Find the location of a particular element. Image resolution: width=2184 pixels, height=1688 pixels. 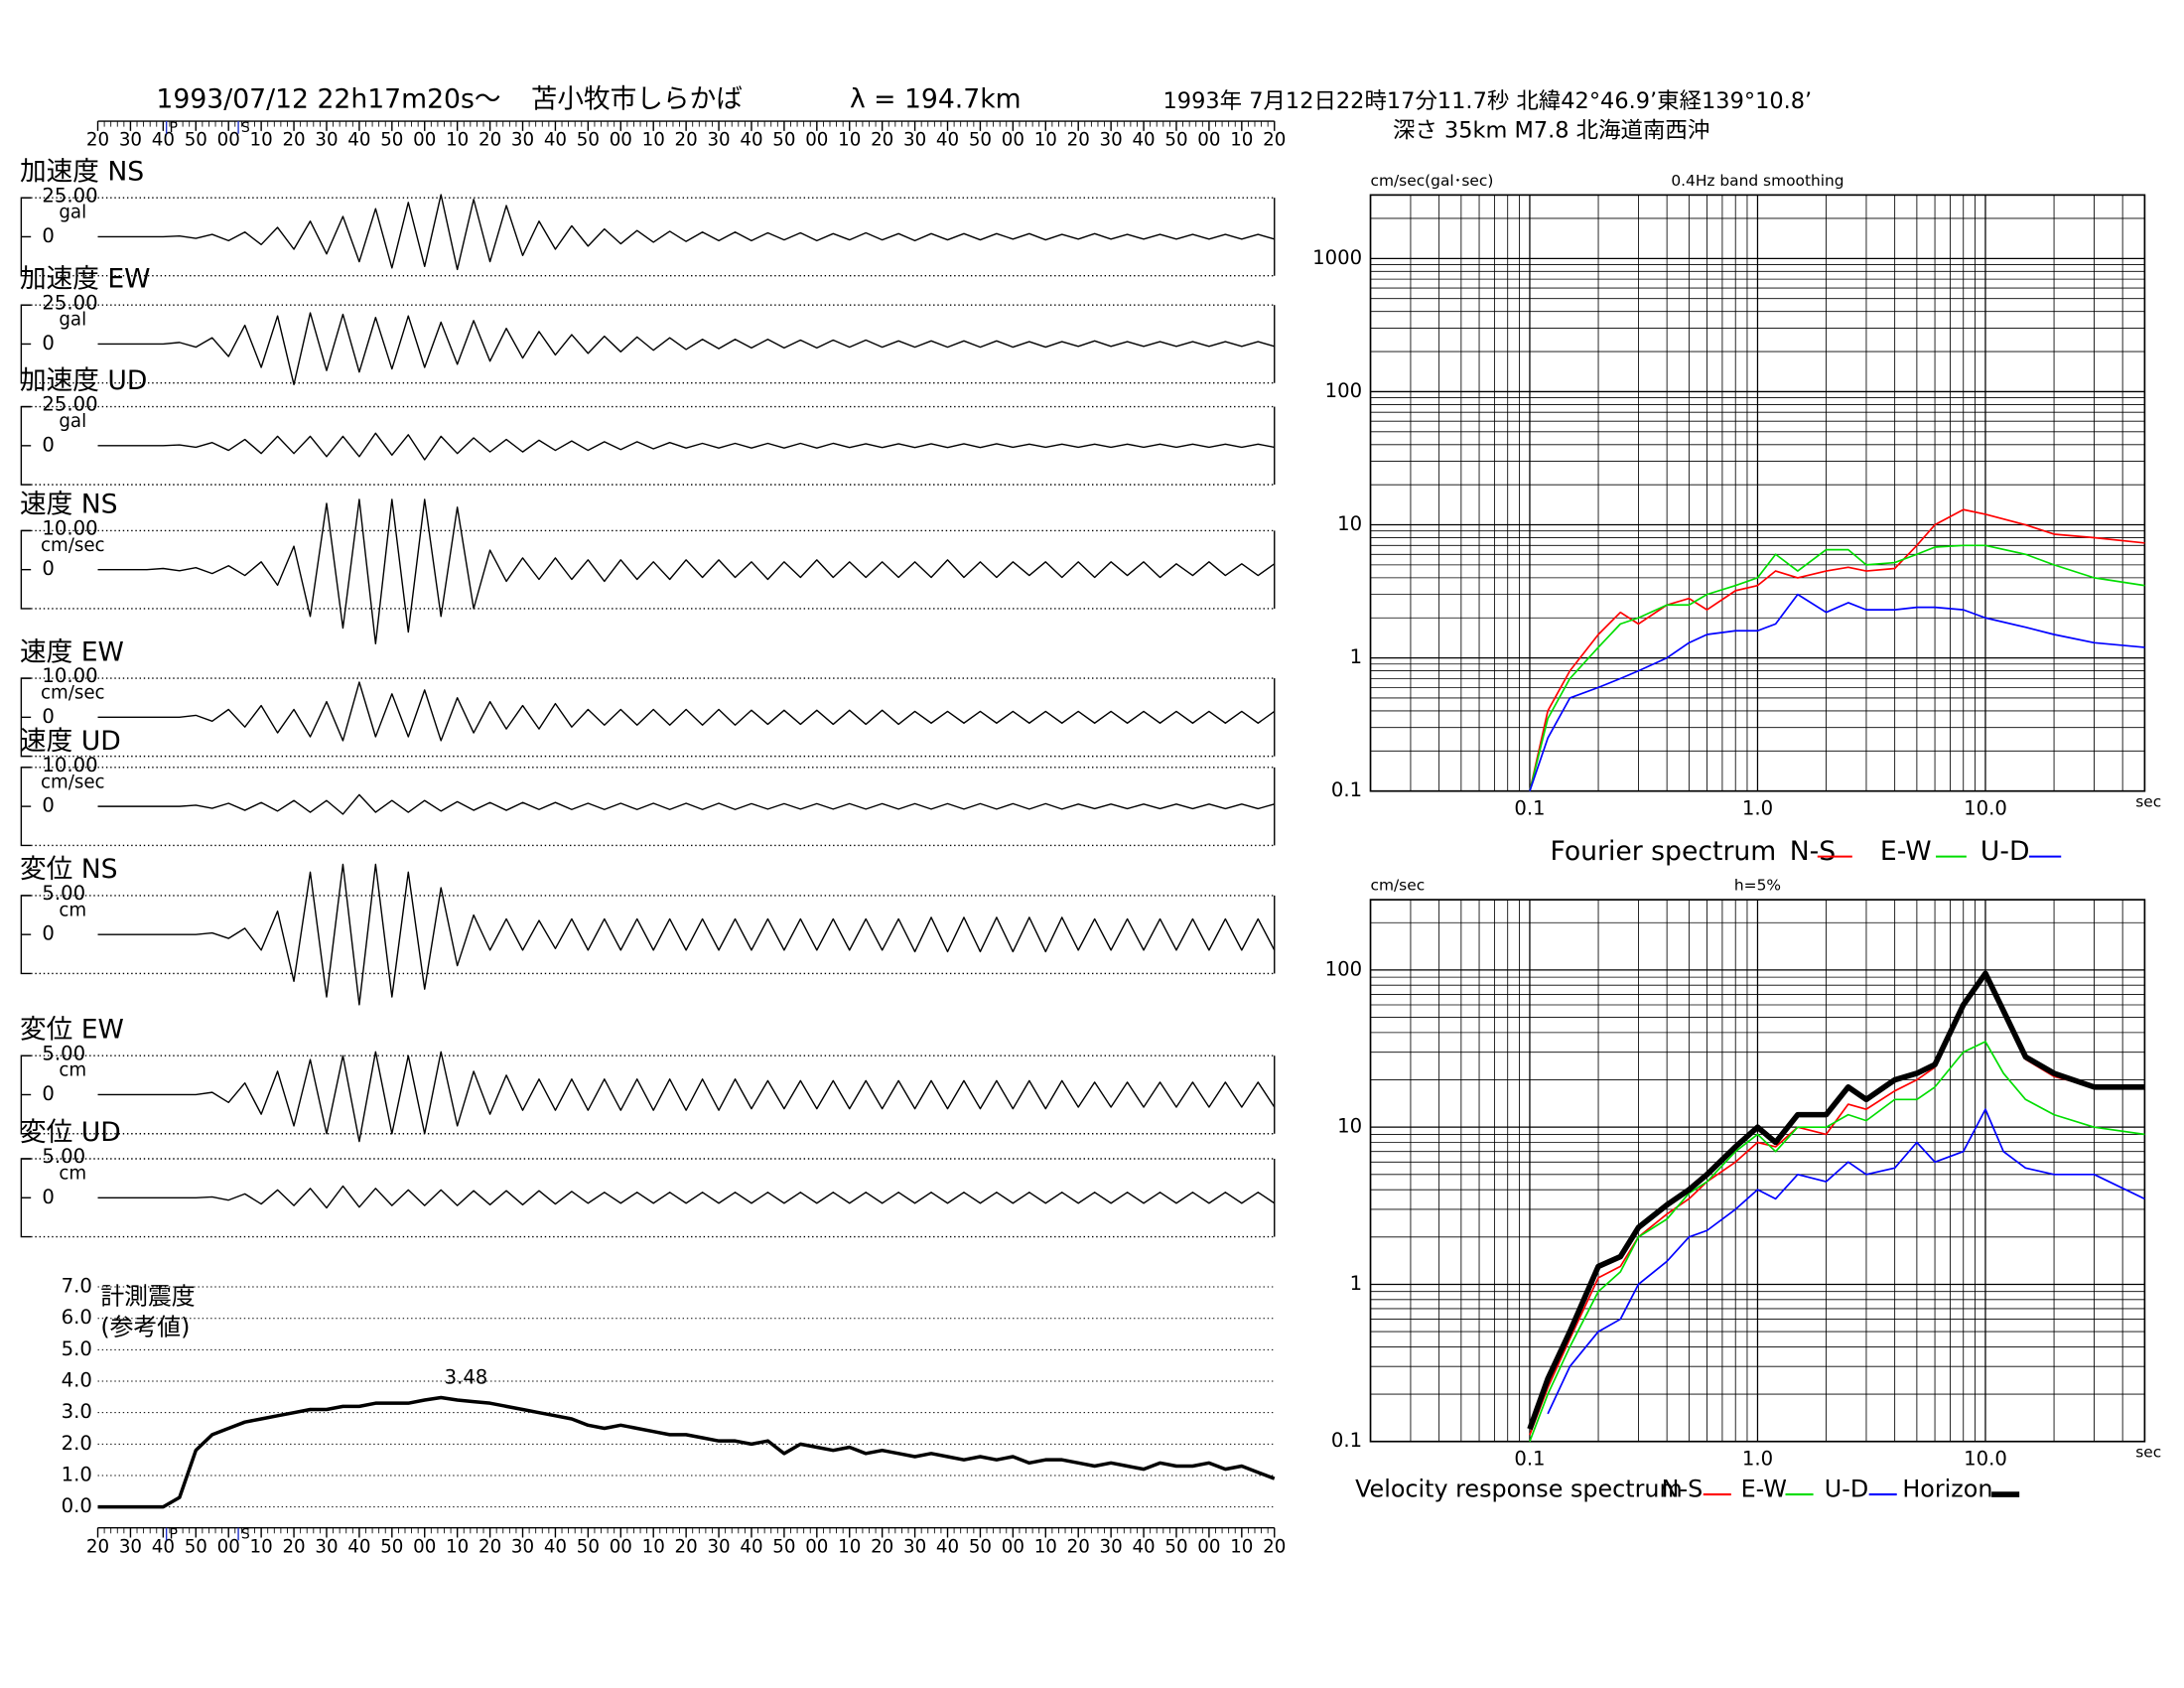

trace-label: 速度 EW is located at coordinates (72, 651).